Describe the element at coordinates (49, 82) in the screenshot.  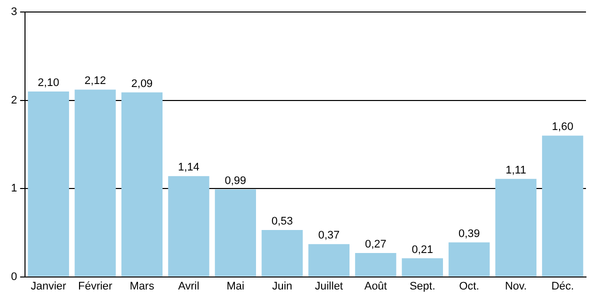
I see `data-label: 2,10` at that location.